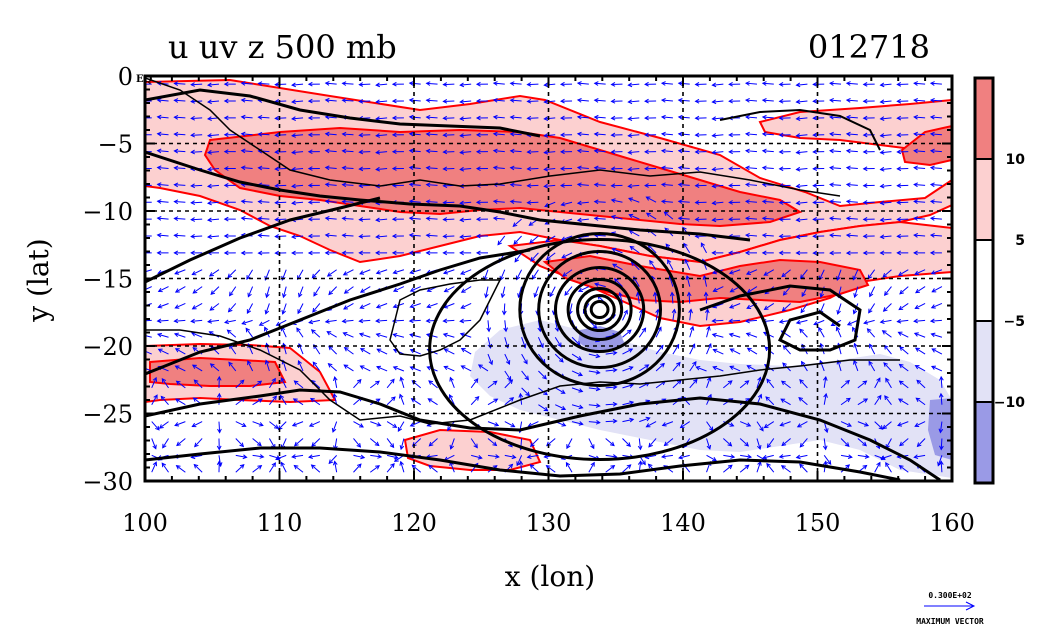  I want to click on colorbar: 10 5 −5 −10, so click(999, 280).